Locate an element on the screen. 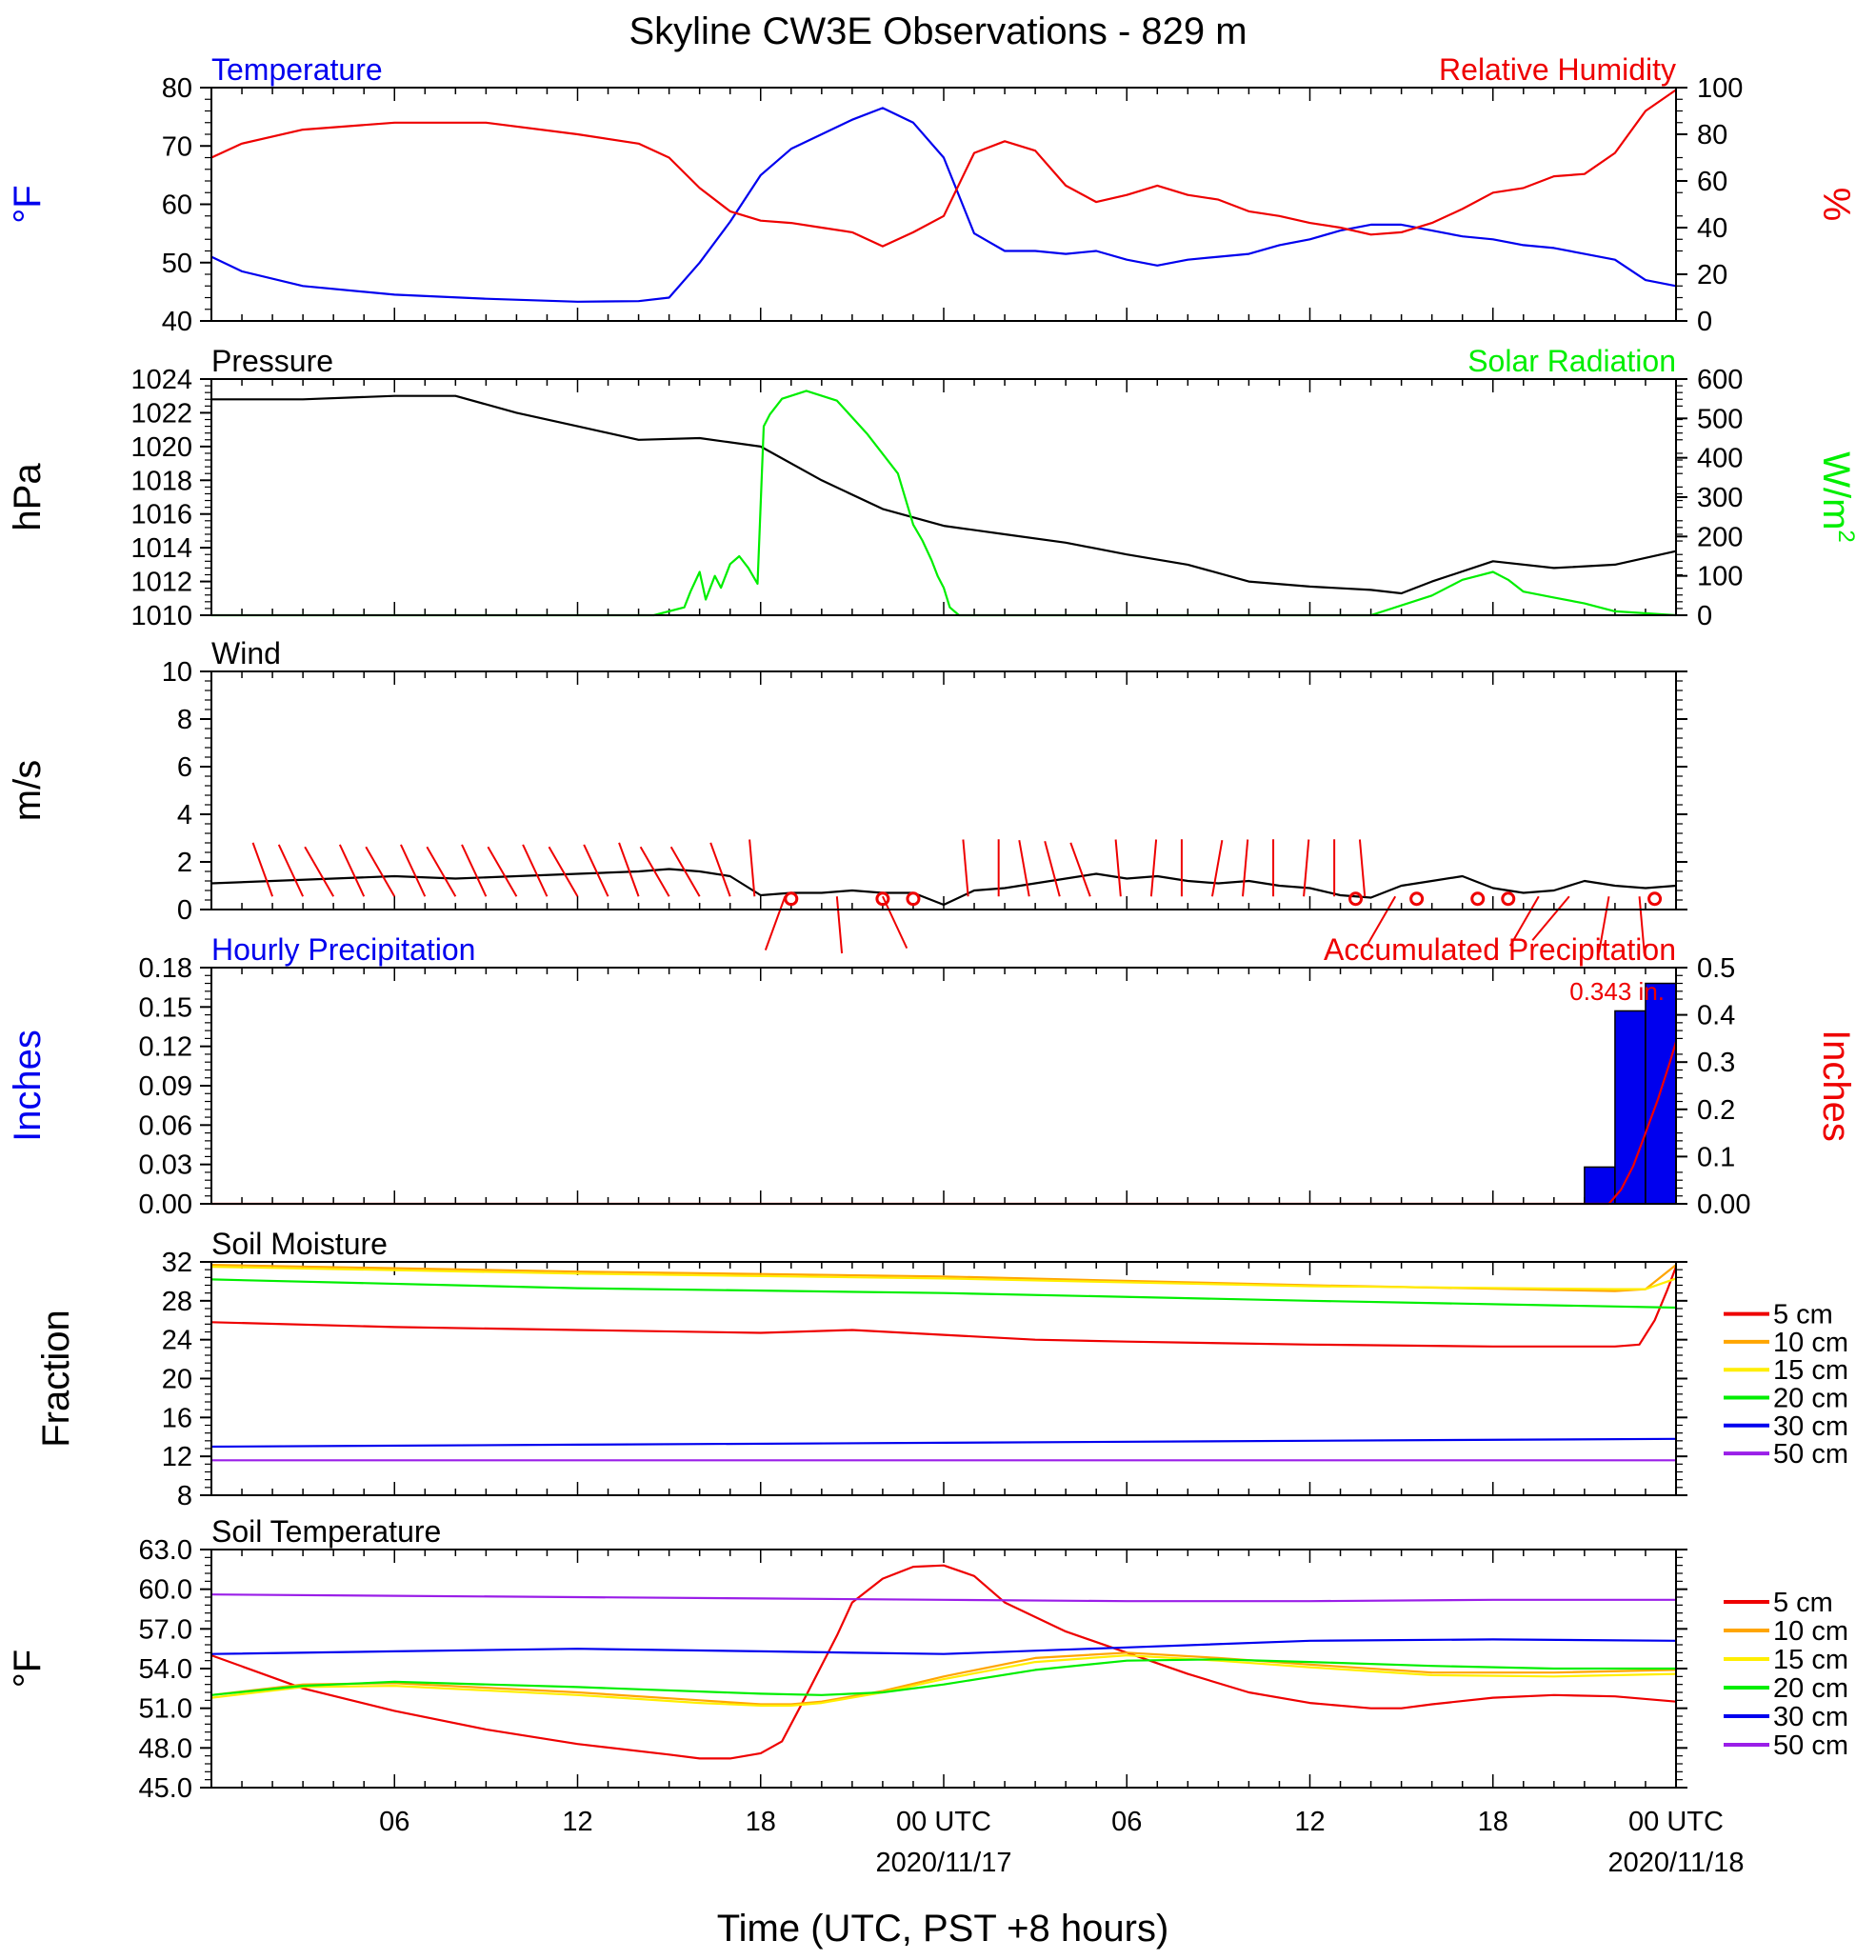  y-tick-label: 28 is located at coordinates (177, 1302).